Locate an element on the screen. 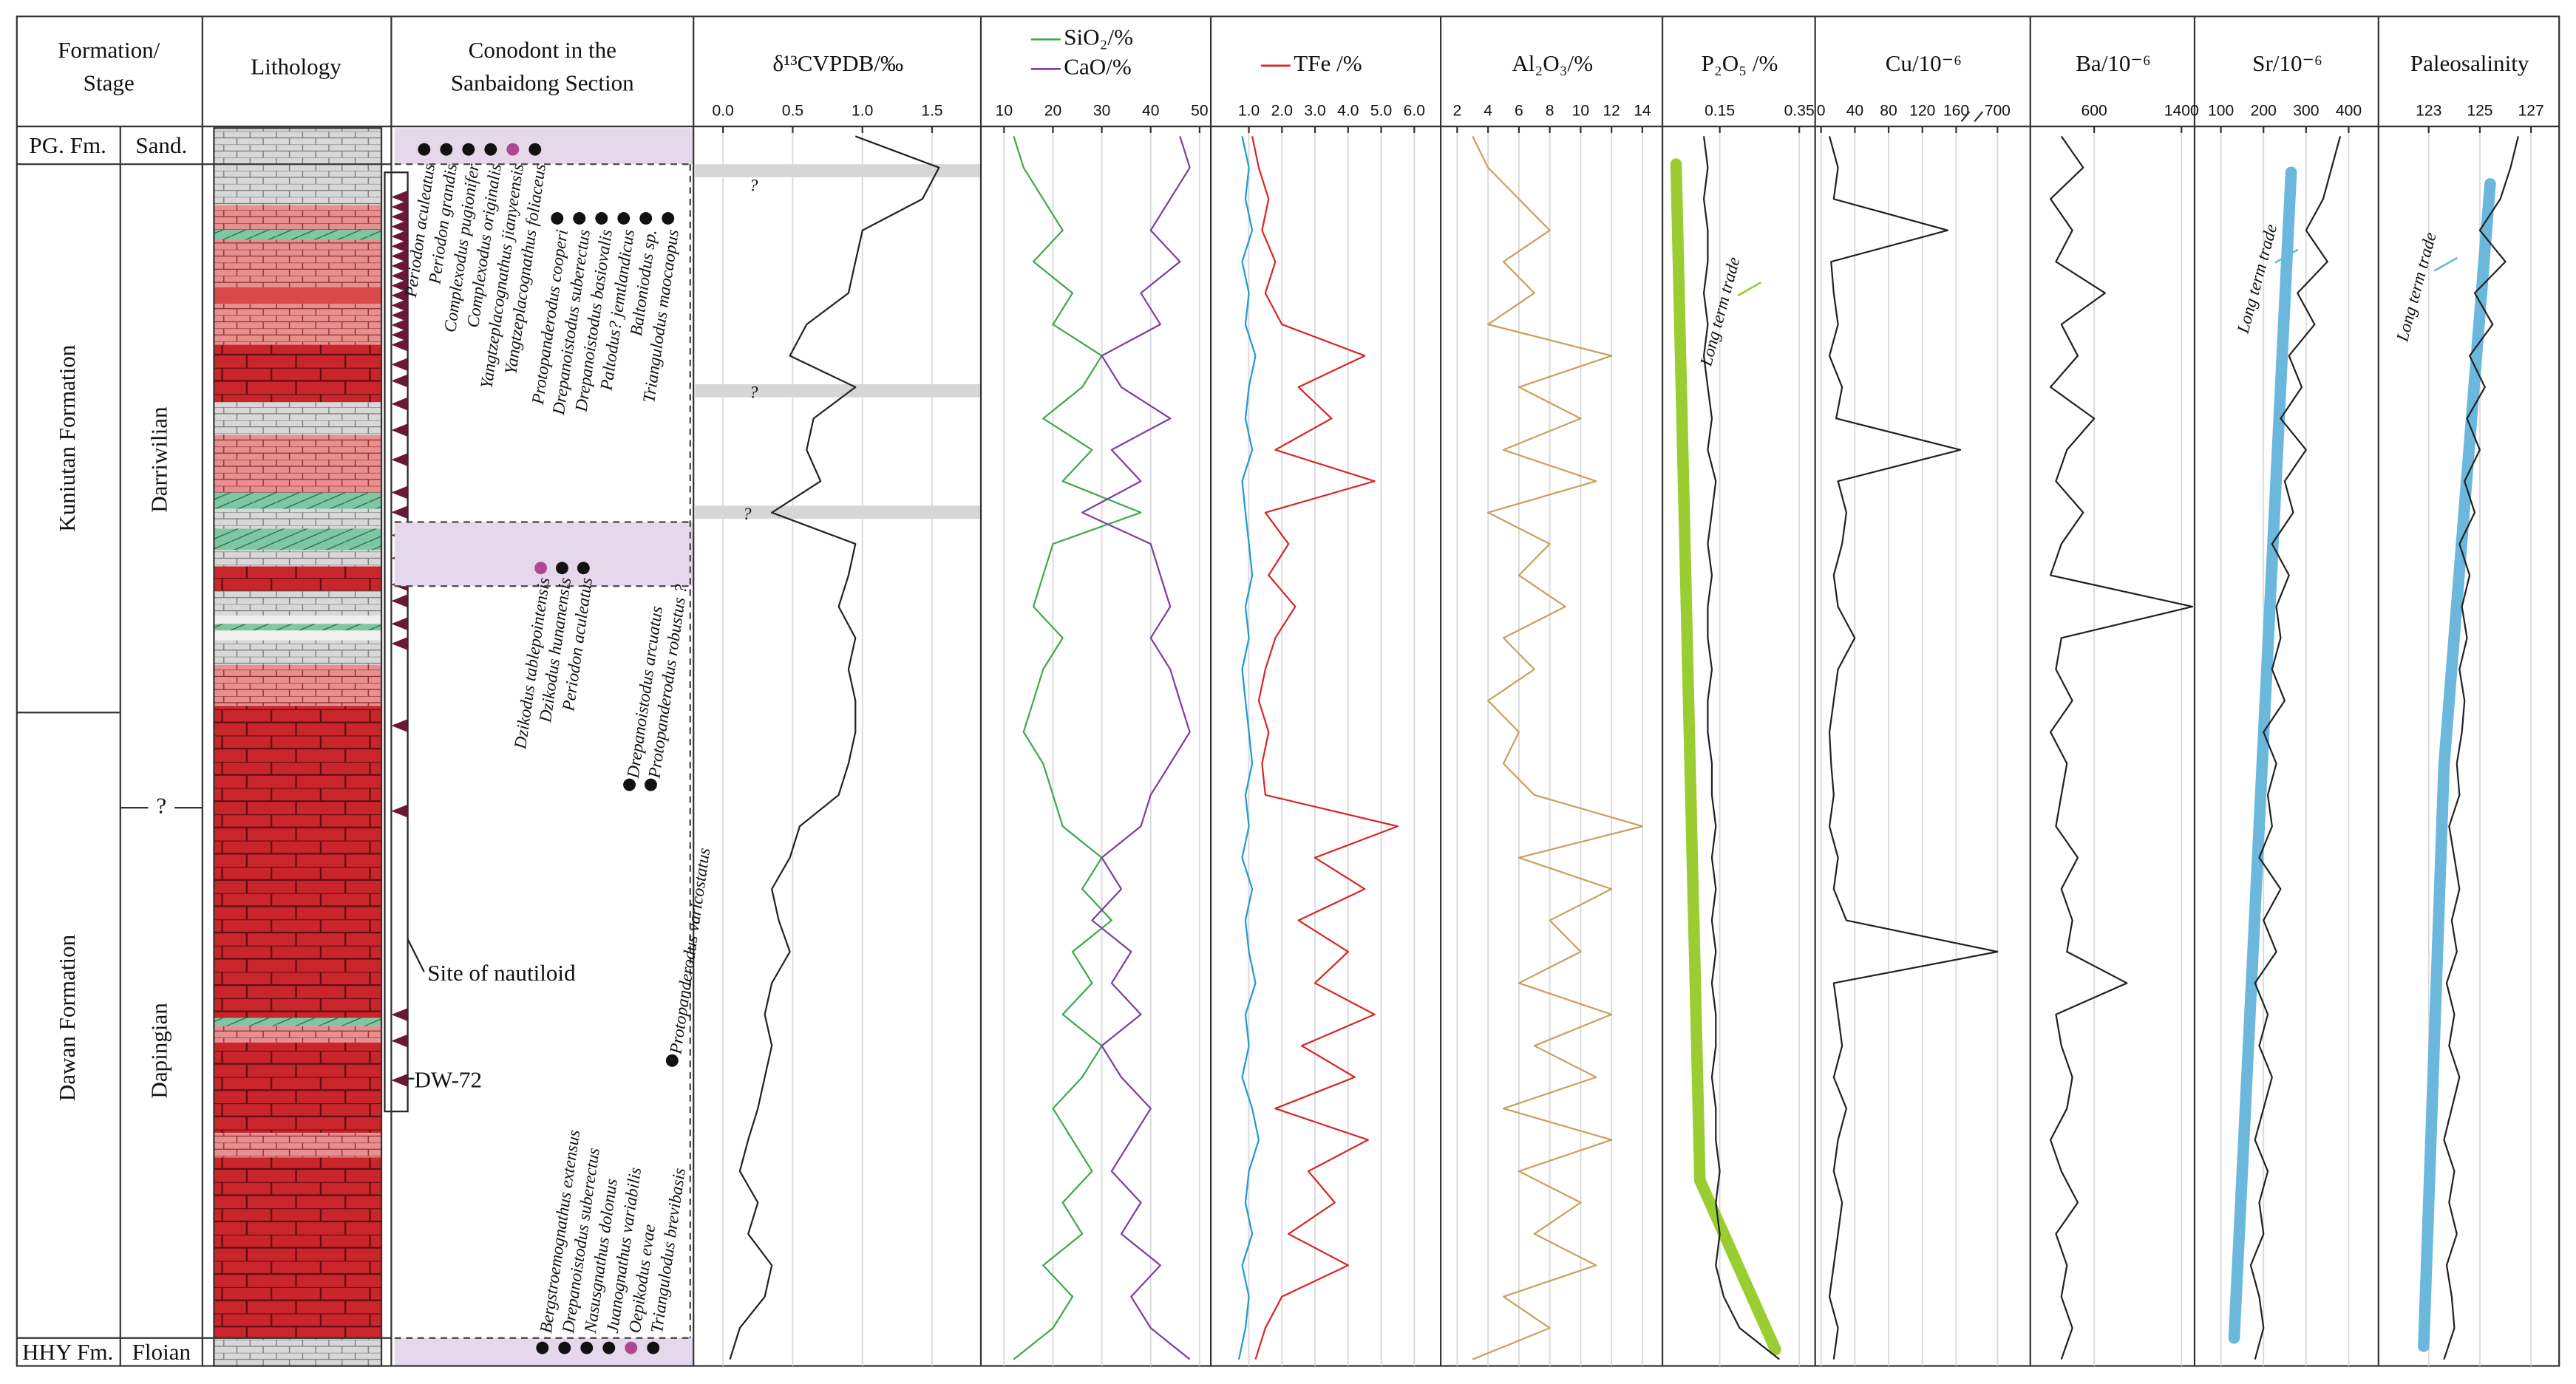  track-title: Cu/10⁻⁶ is located at coordinates (1924, 63).